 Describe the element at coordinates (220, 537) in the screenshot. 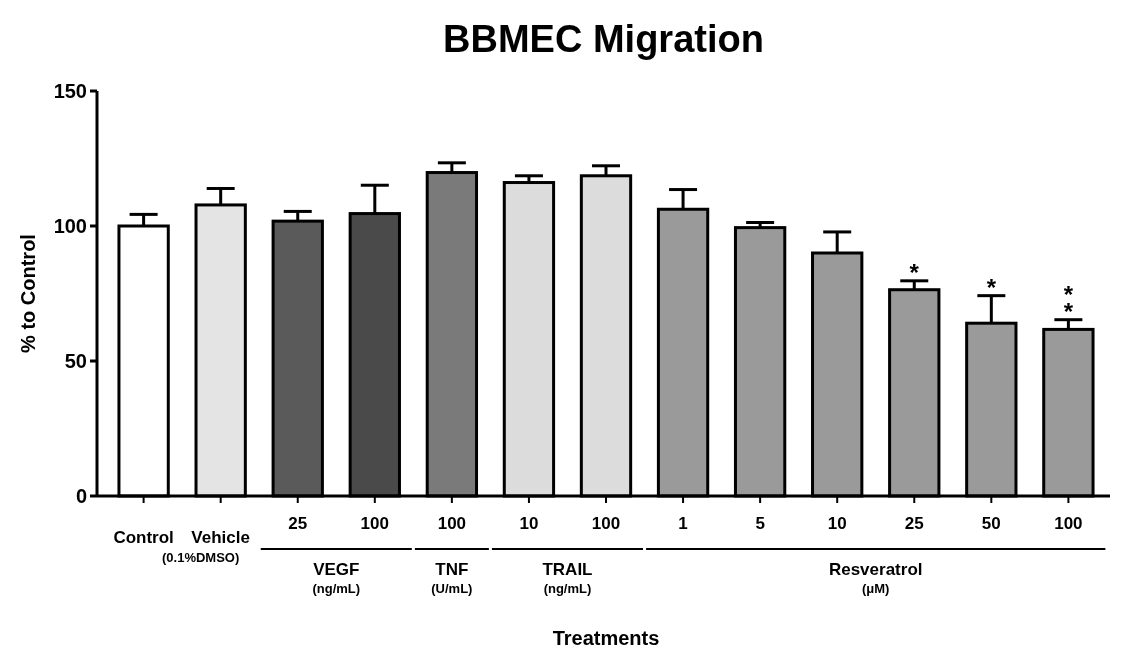

I see `x-tick-label: Vehicle` at that location.